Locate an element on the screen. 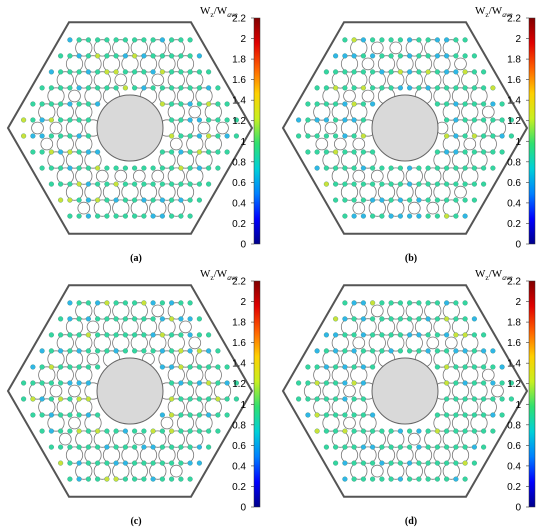 Image resolution: width=550 pixels, height=531 pixels. colorbar-tick-label: 2.2 is located at coordinates (514, 282).